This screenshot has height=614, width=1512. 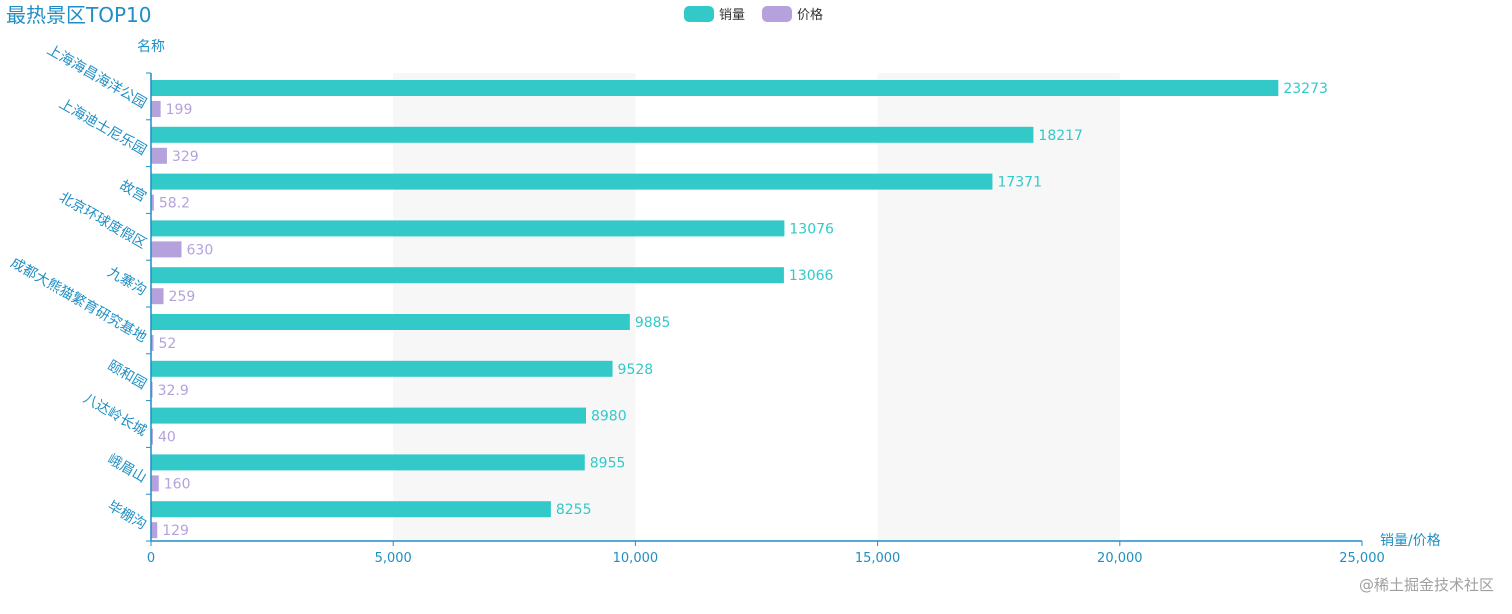 I want to click on data-label: 23273, so click(x=1305, y=89).